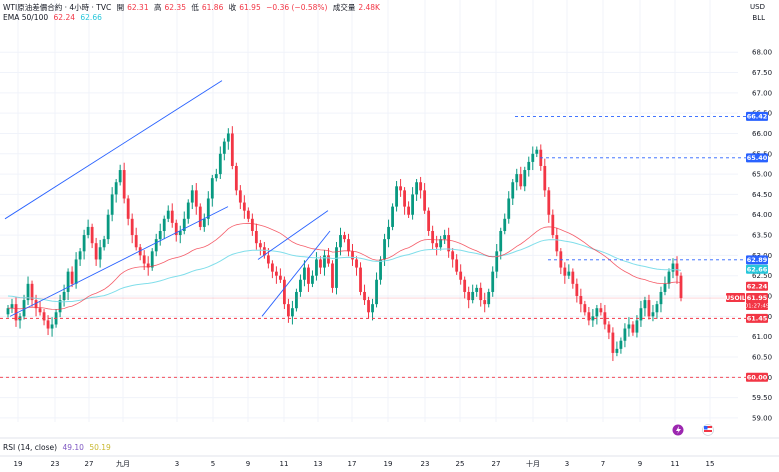  I want to click on open-label: 開, so click(120, 7).